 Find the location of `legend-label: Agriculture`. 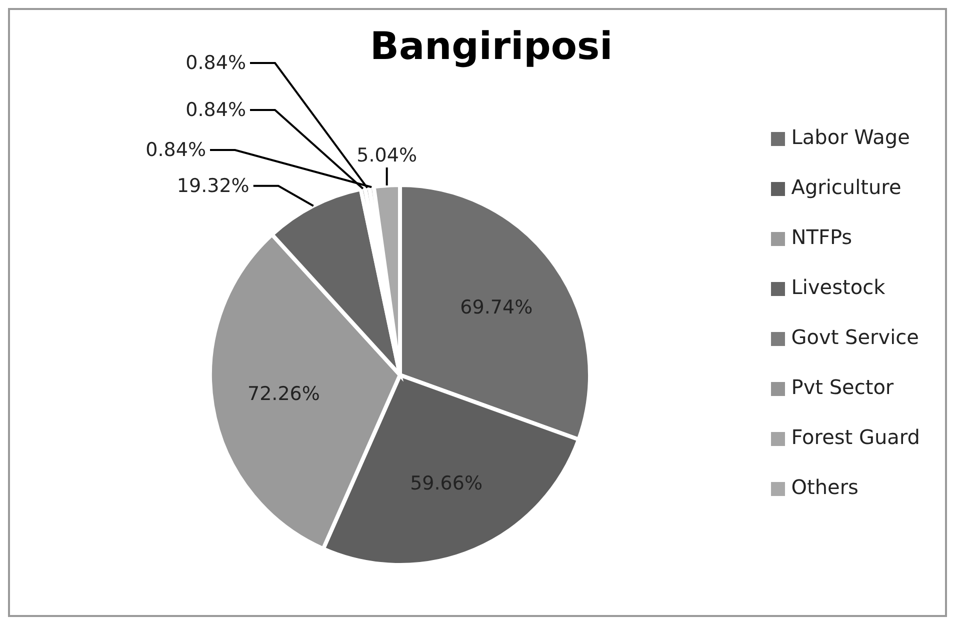

legend-label: Agriculture is located at coordinates (846, 186).